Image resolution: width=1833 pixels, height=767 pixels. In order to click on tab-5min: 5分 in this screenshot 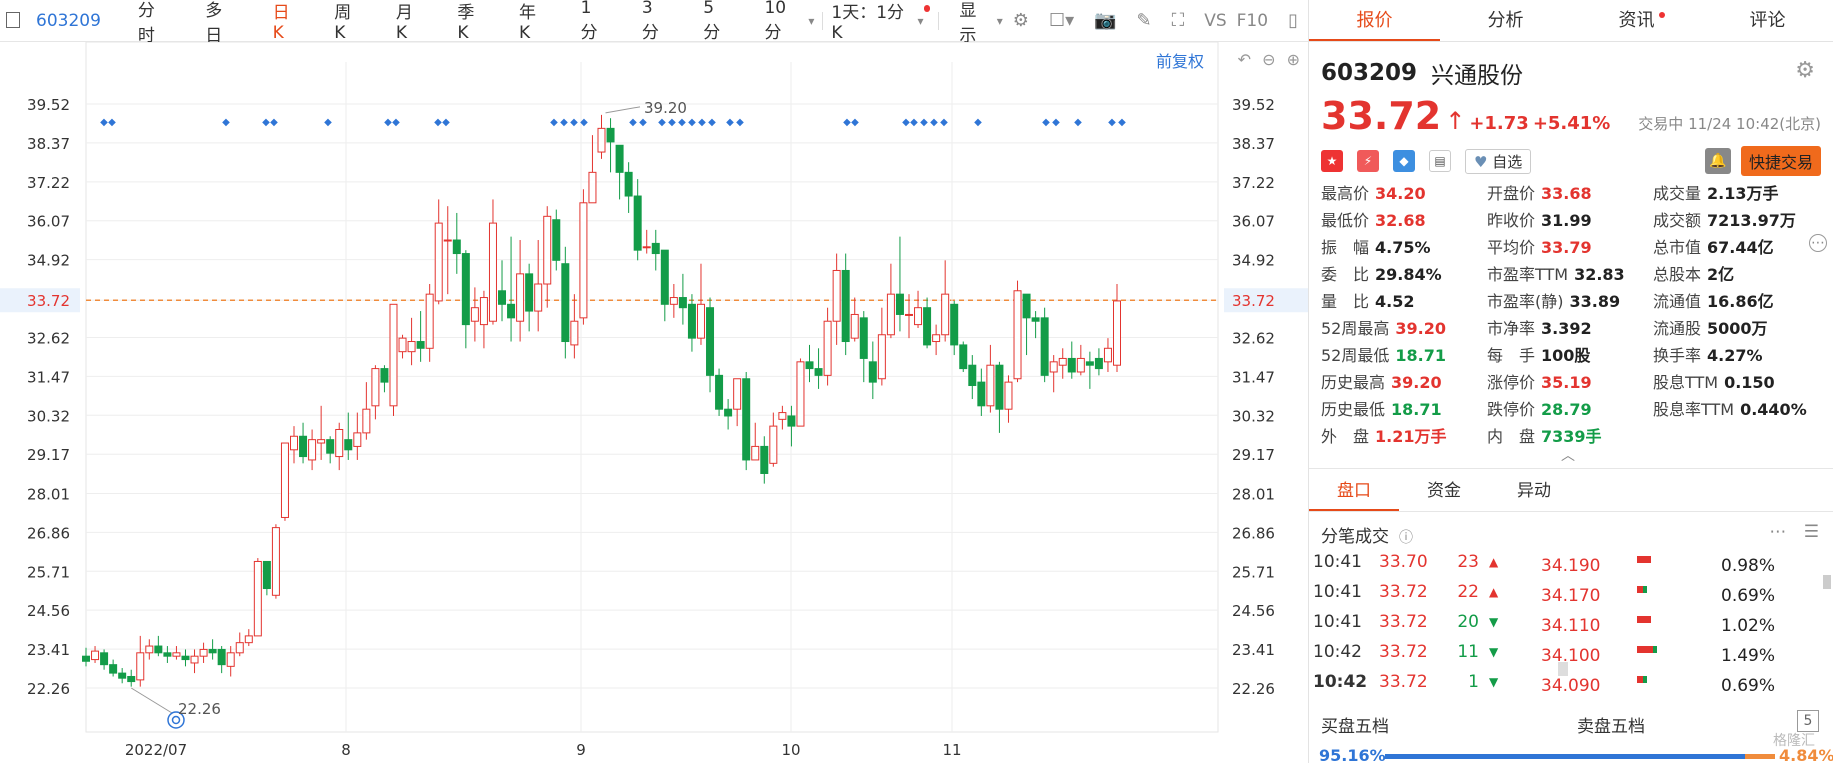, I will do `click(712, 21)`.